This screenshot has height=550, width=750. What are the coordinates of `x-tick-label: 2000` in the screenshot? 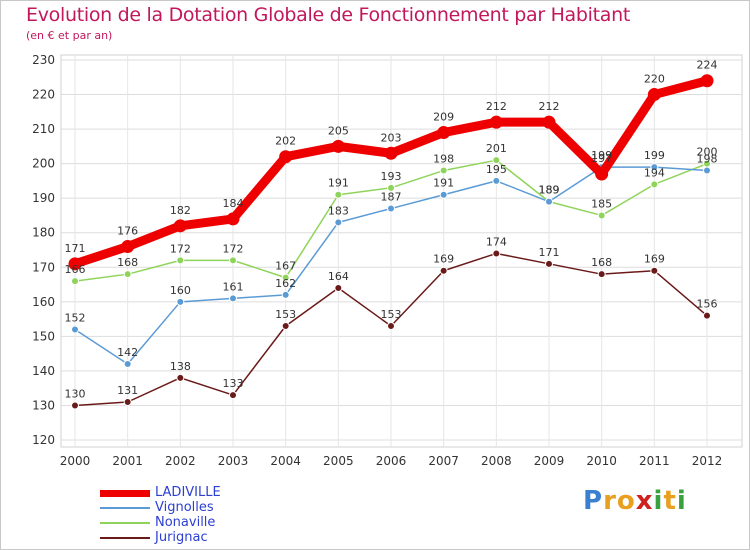 It's located at (75, 461).